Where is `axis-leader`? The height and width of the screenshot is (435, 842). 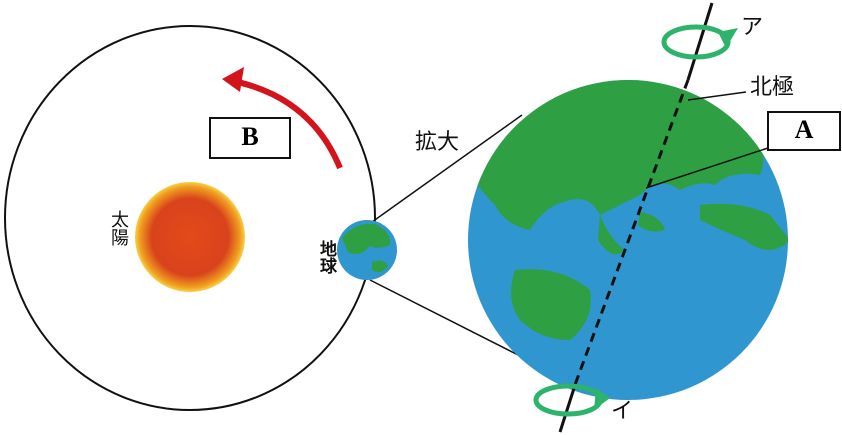
axis-leader is located at coordinates (707, 168).